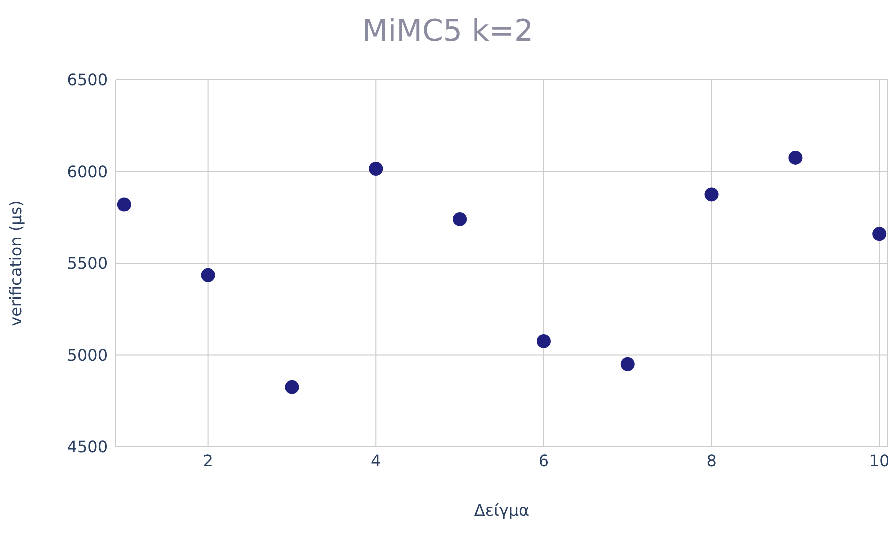 The height and width of the screenshot is (534, 896). Describe the element at coordinates (376, 460) in the screenshot. I see `x-tick-label: 4` at that location.